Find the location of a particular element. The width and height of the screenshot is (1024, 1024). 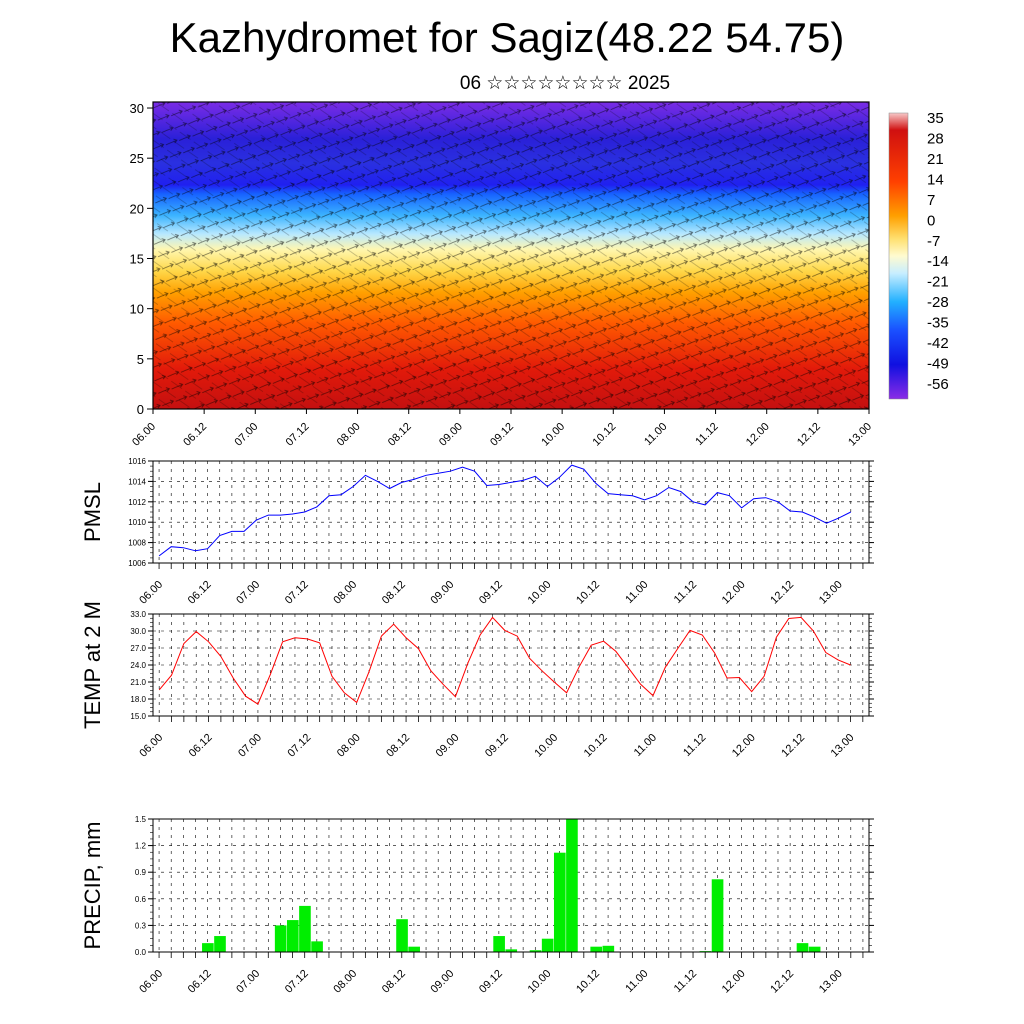

colorbar-label: -14 is located at coordinates (938, 261).